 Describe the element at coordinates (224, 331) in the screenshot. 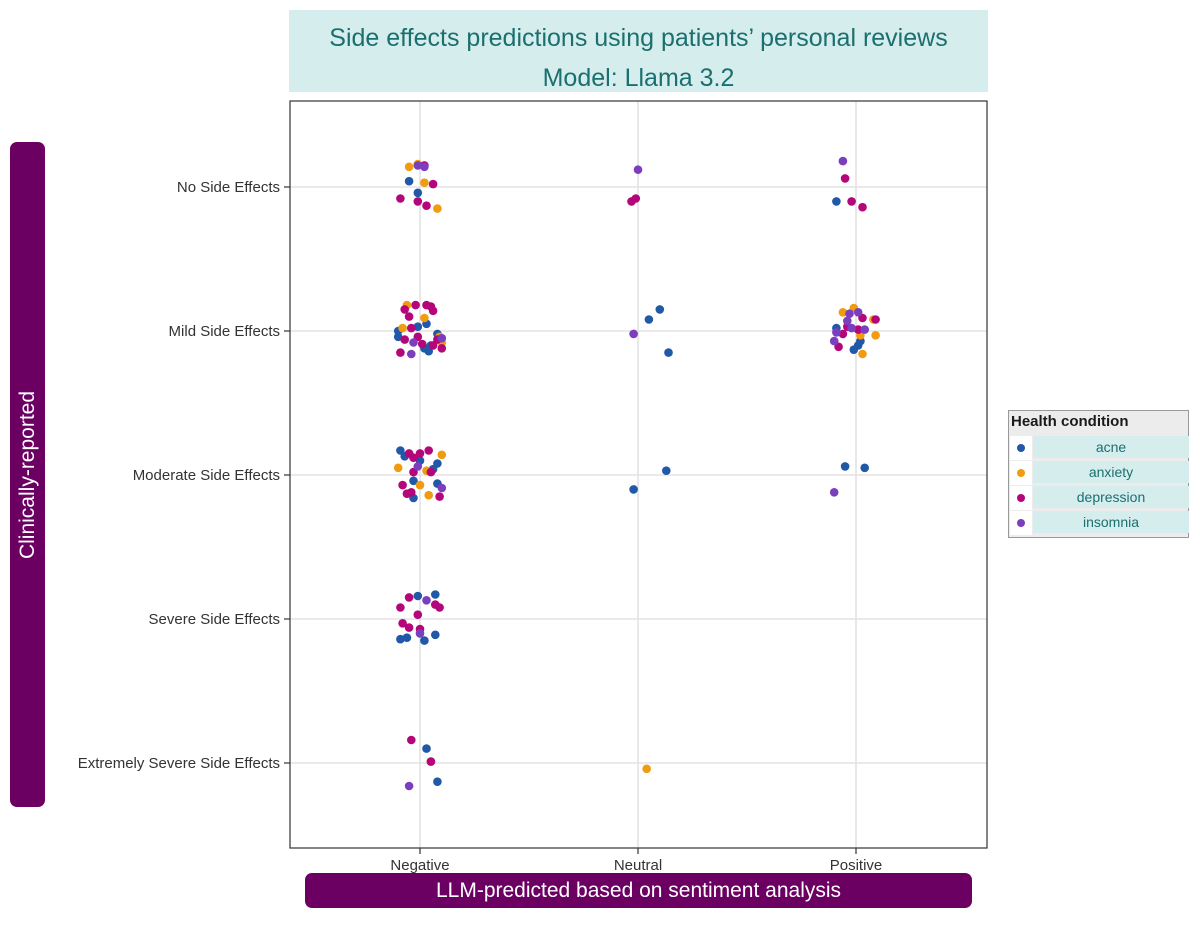

I see `y-tick-label: Mild Side Effects` at that location.